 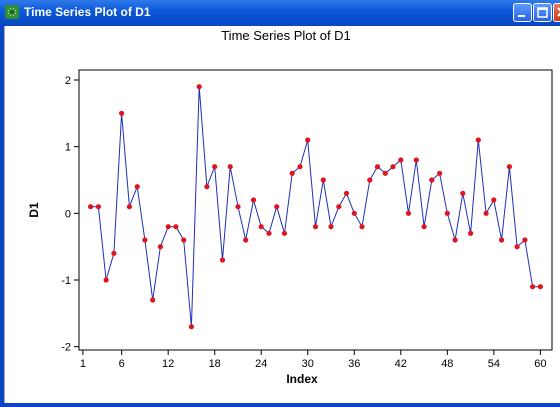 What do you see at coordinates (68, 81) in the screenshot?
I see `y-tick-label: 2` at bounding box center [68, 81].